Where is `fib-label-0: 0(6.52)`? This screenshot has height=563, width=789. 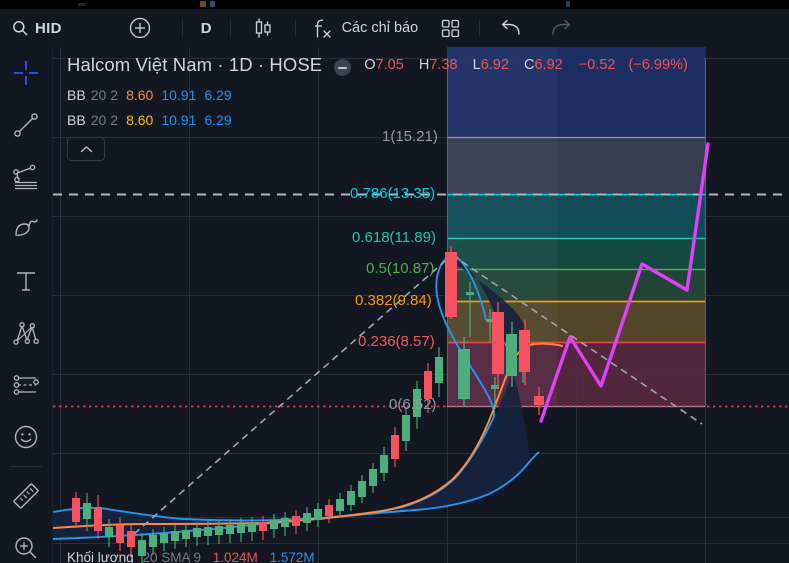
fib-label-0: 0(6.52) is located at coordinates (413, 404).